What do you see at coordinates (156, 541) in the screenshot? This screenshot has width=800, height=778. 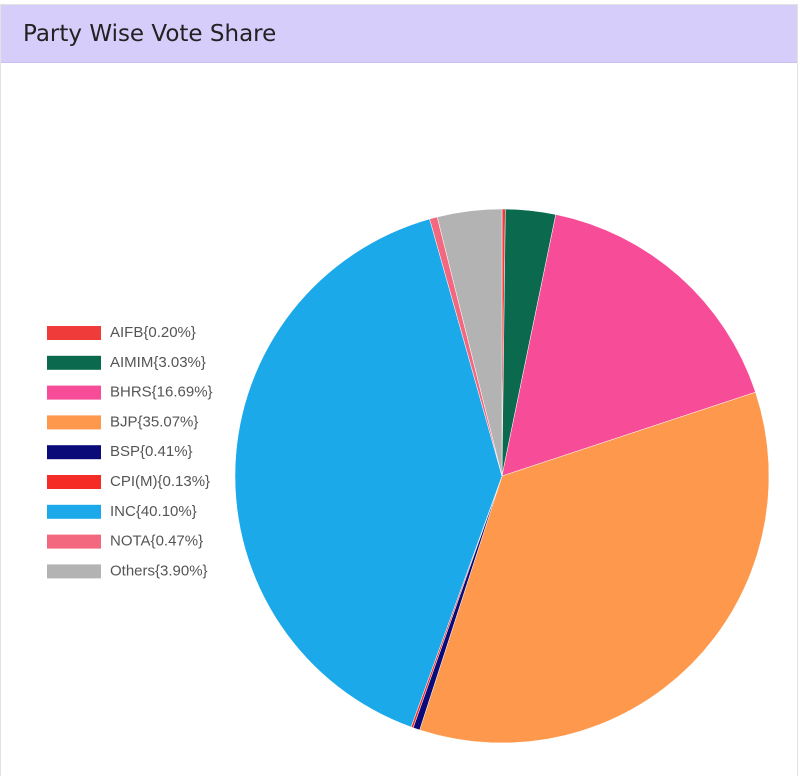 I see `legend-label: NOTA{0.47%}` at bounding box center [156, 541].